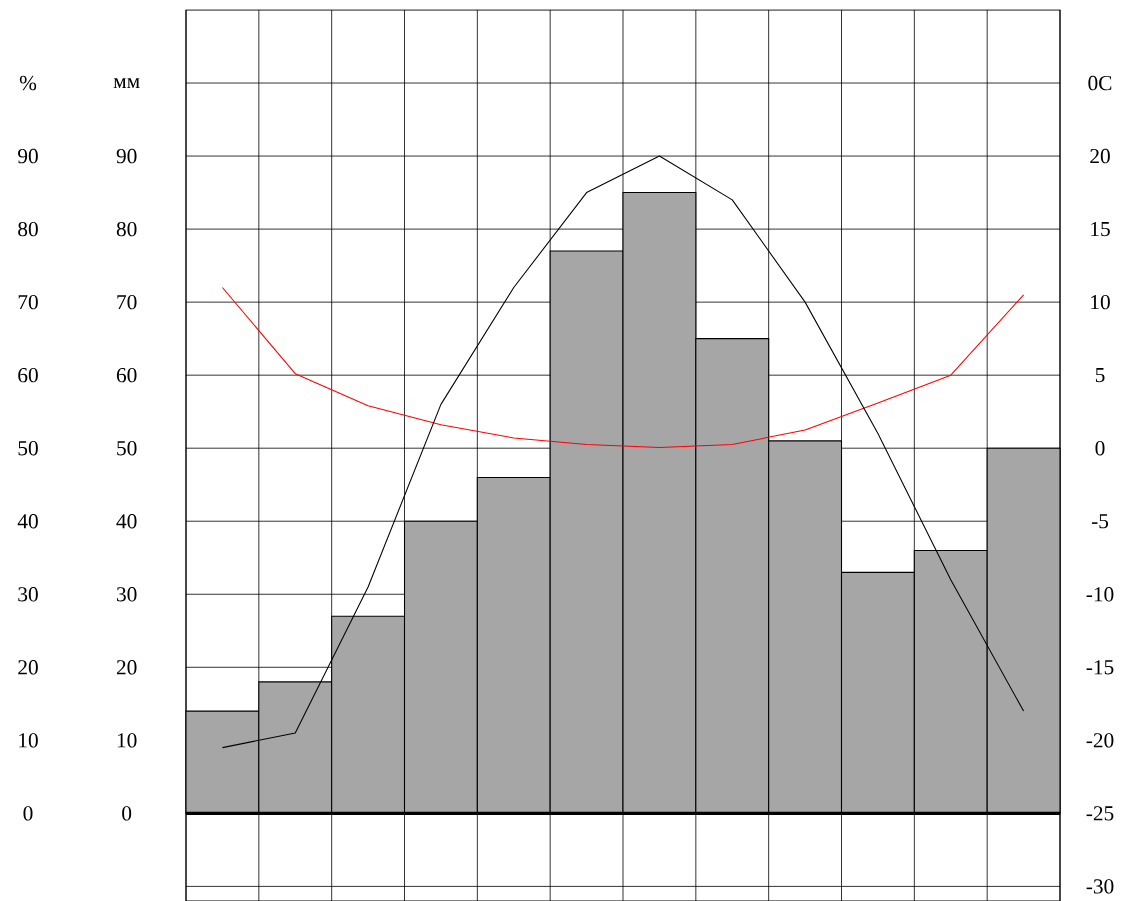  What do you see at coordinates (1100, 813) in the screenshot?
I see `y2-tick-label: -25` at bounding box center [1100, 813].